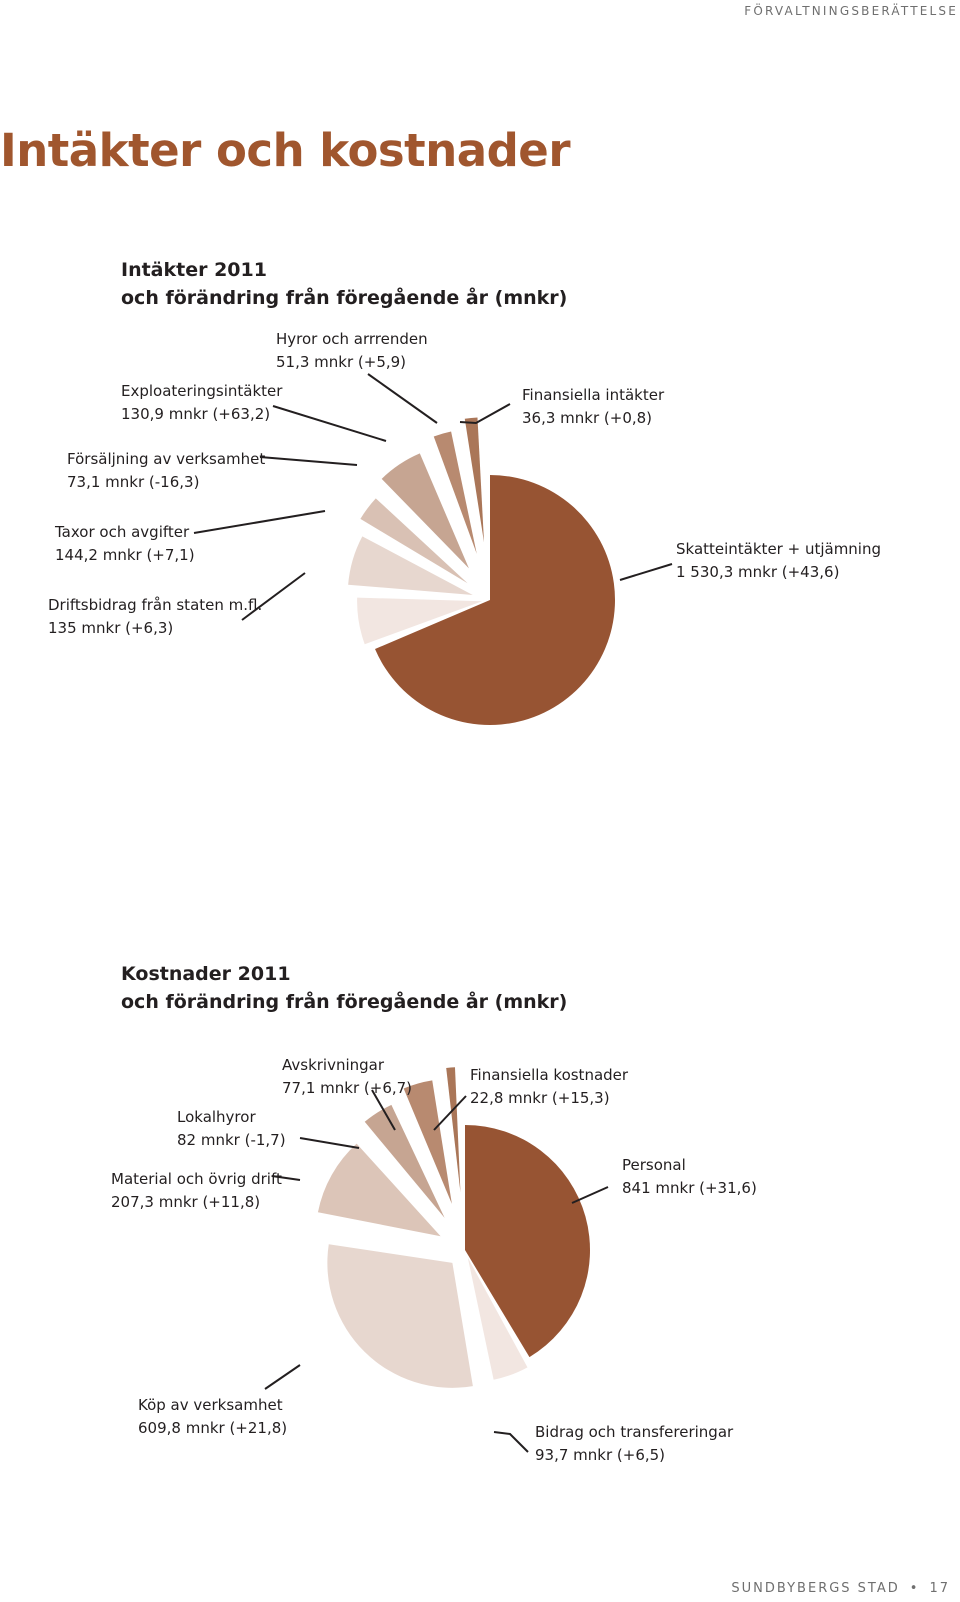 The height and width of the screenshot is (1602, 960). I want to click on leader-line-material-och-ovrig-drift, so click(286, 1178).